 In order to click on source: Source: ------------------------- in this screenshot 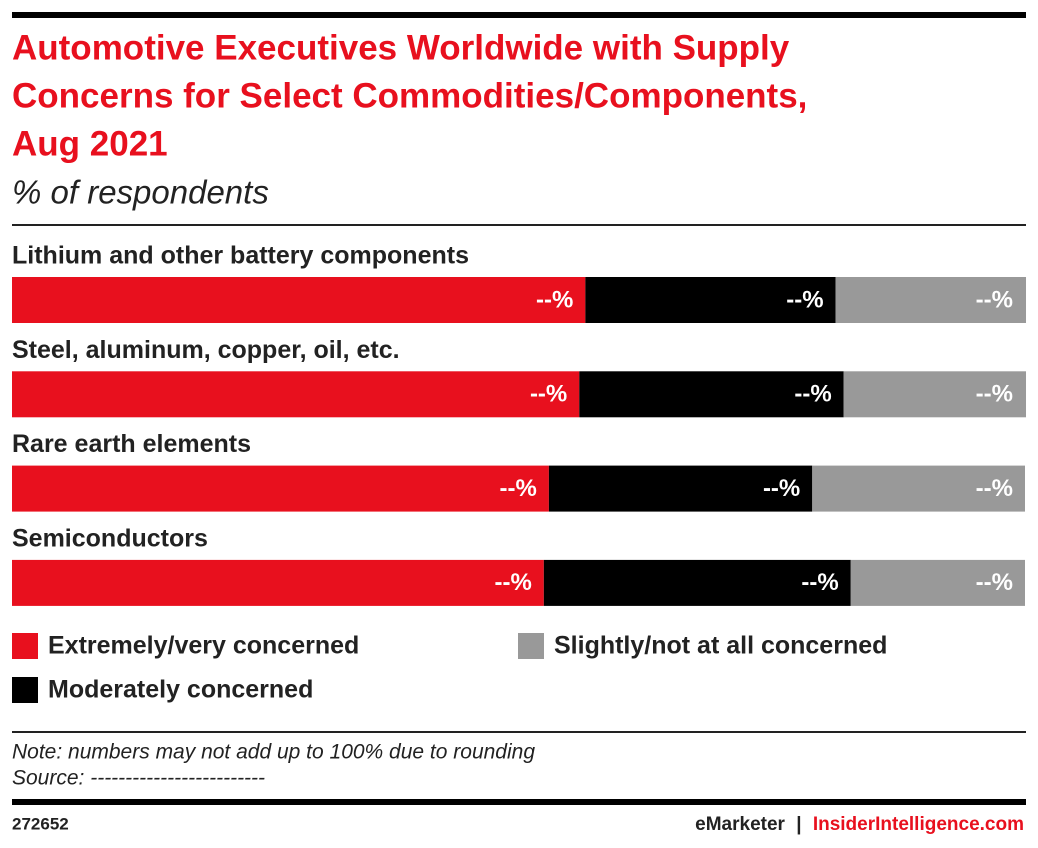, I will do `click(138, 778)`.